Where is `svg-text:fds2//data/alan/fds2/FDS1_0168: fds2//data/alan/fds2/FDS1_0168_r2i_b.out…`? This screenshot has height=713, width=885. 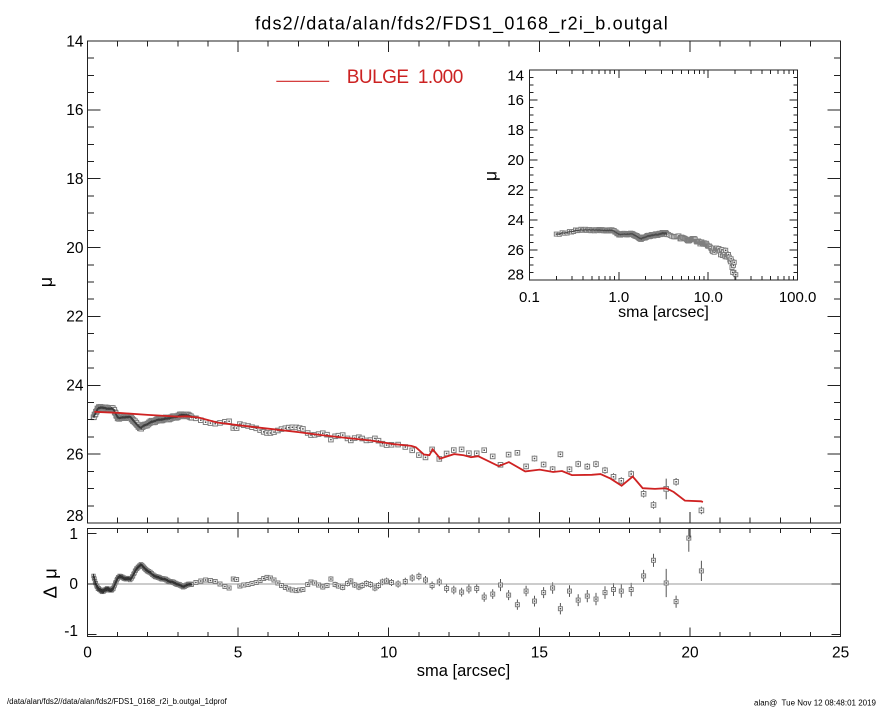
svg-text:fds2//data/alan/fds2/FDS1_0168: fds2//data/alan/fds2/FDS1_0168_r2i_b.out… is located at coordinates (462, 24).